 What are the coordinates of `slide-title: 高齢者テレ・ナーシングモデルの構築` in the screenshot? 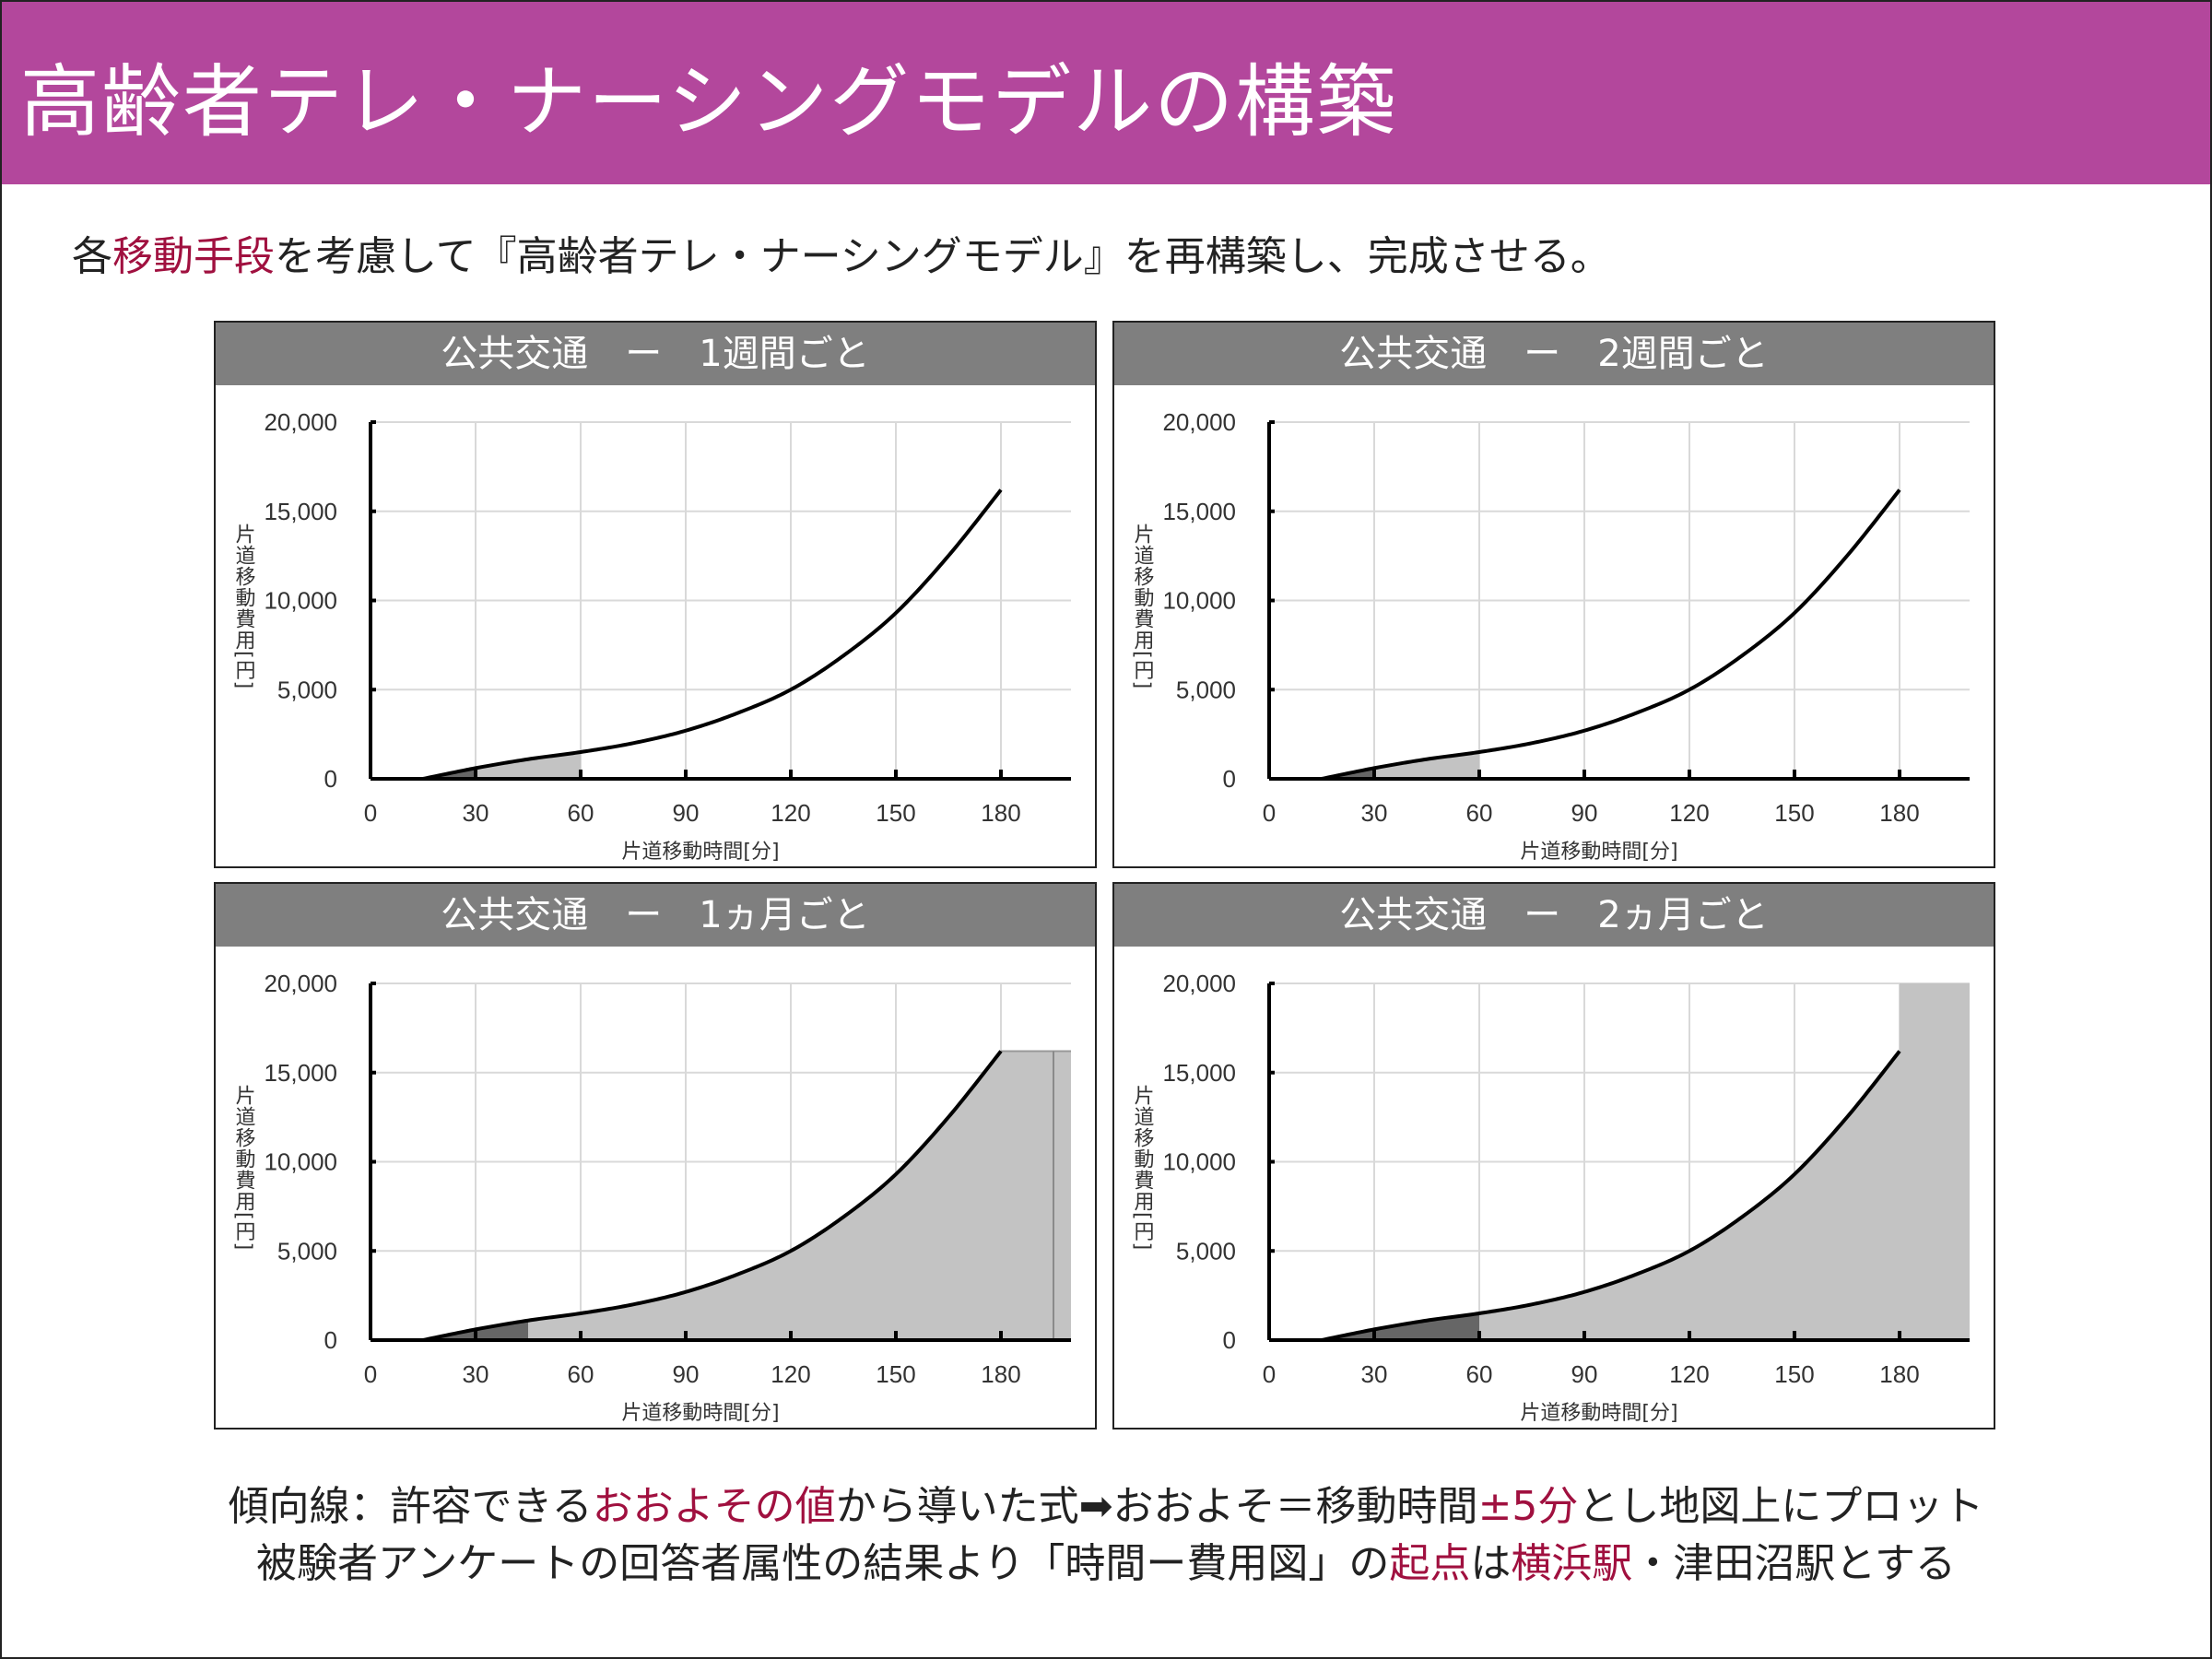 It's located at (709, 102).